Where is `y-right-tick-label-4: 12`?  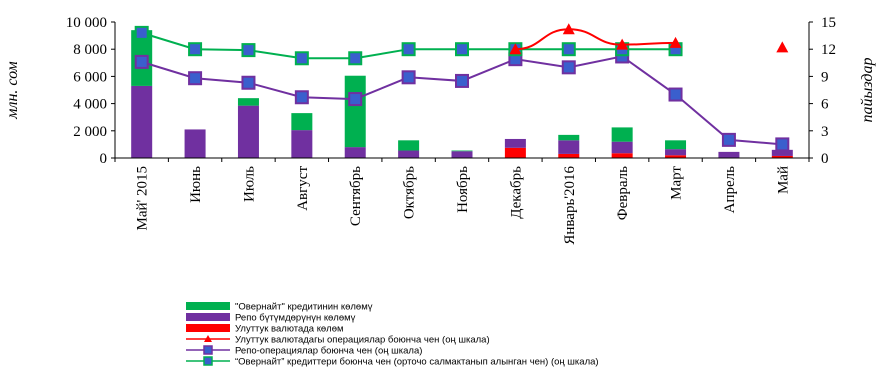 y-right-tick-label-4: 12 is located at coordinates (828, 50).